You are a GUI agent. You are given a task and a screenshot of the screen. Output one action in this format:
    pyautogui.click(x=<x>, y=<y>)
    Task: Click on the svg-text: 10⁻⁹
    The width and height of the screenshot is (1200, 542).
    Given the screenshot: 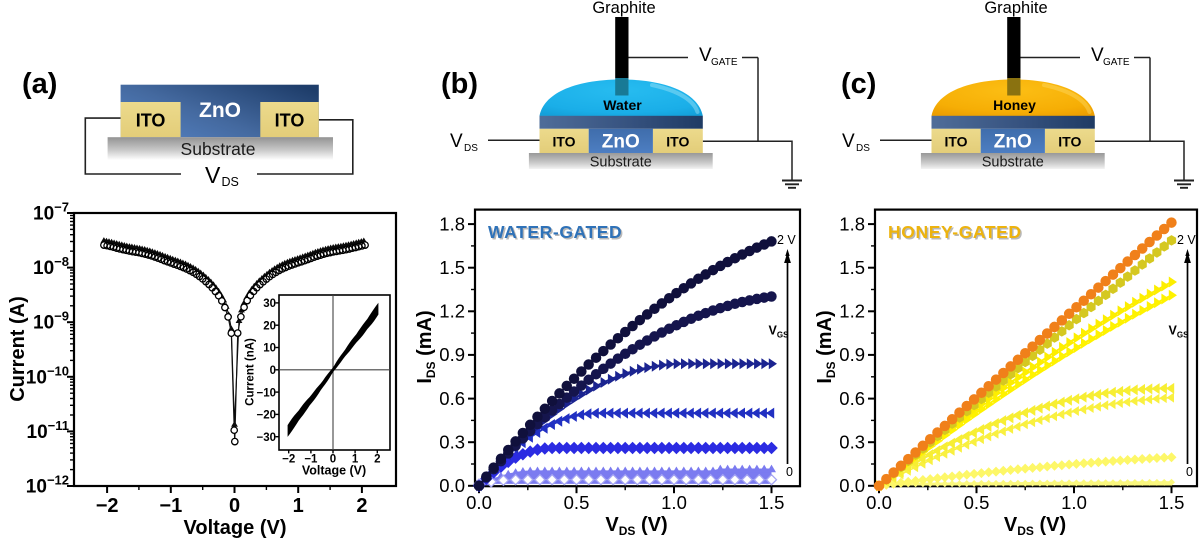 What is the action you would take?
    pyautogui.click(x=51, y=321)
    